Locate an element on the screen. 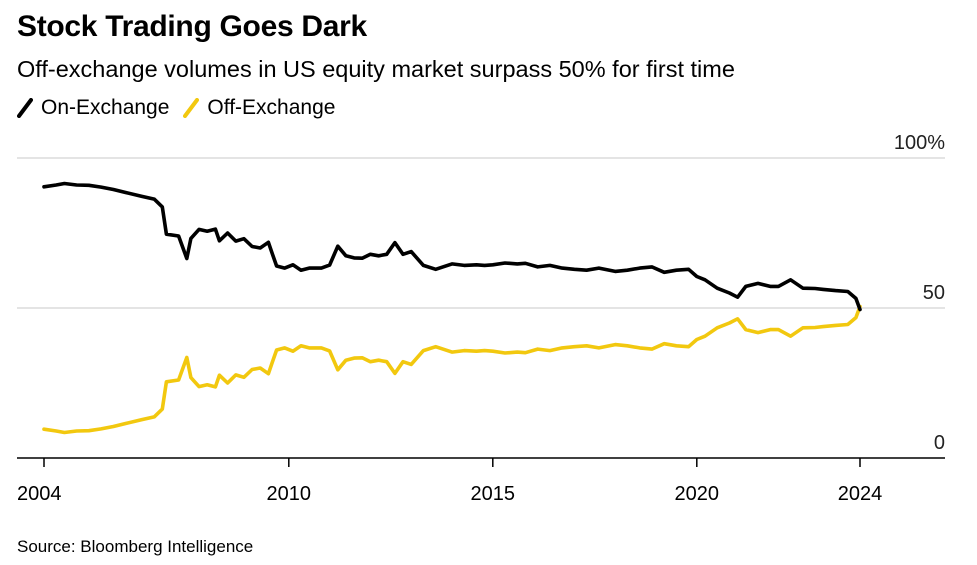 This screenshot has height=565, width=977. x-tick-label-2010: 2010 is located at coordinates (289, 494).